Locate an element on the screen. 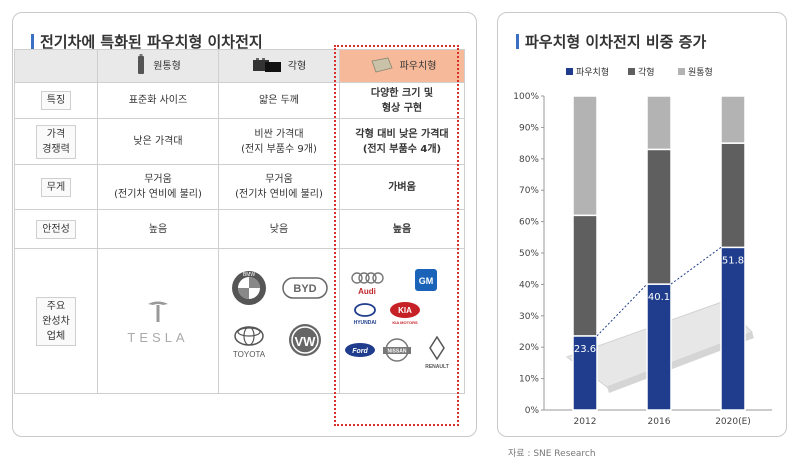  ford-logo-text: Ford is located at coordinates (360, 351).